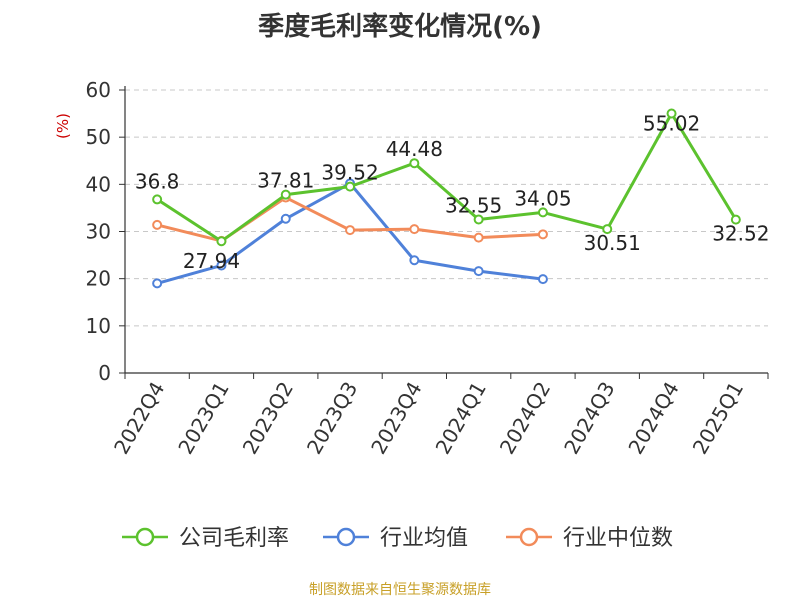 This screenshot has height=600, width=800. What do you see at coordinates (612, 243) in the screenshot?
I see `data-label: 30.51` at bounding box center [612, 243].